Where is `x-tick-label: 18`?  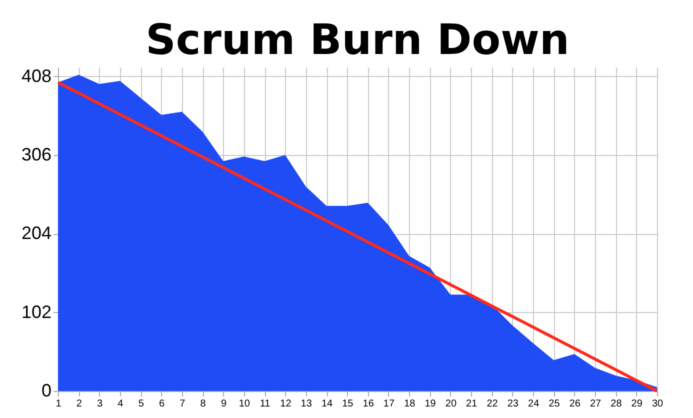 x-tick-label: 18 is located at coordinates (410, 404).